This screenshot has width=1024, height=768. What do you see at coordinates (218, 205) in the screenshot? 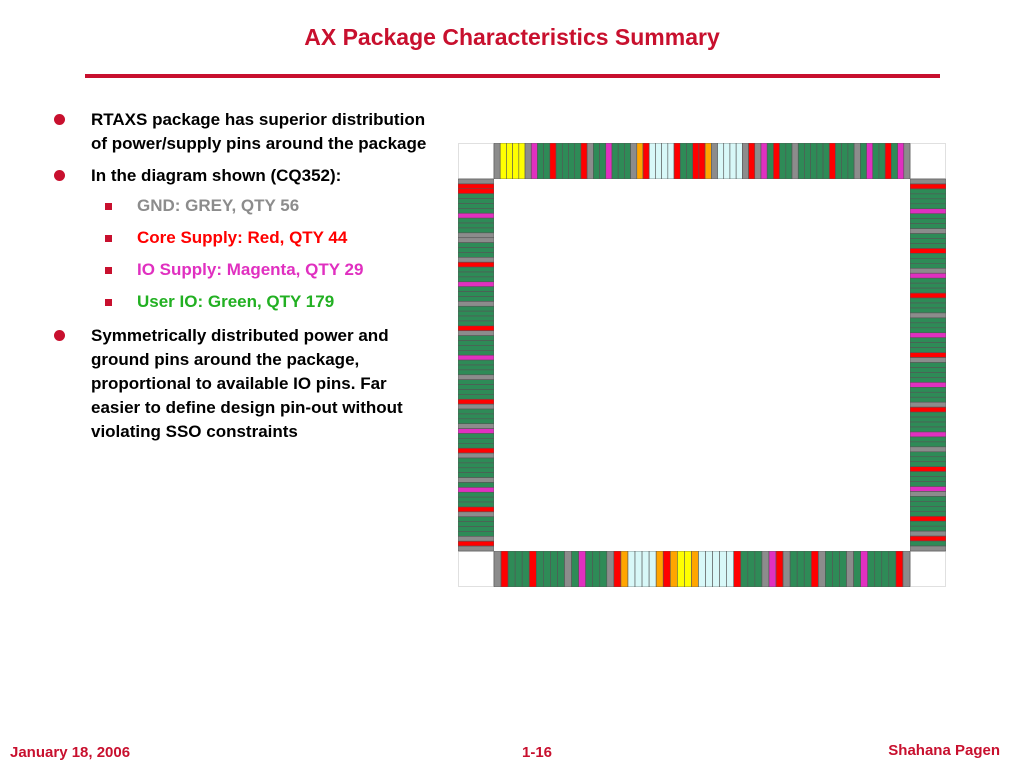
I see `sub-bullet-gnd: GND: GREY, QTY 56` at bounding box center [218, 205].